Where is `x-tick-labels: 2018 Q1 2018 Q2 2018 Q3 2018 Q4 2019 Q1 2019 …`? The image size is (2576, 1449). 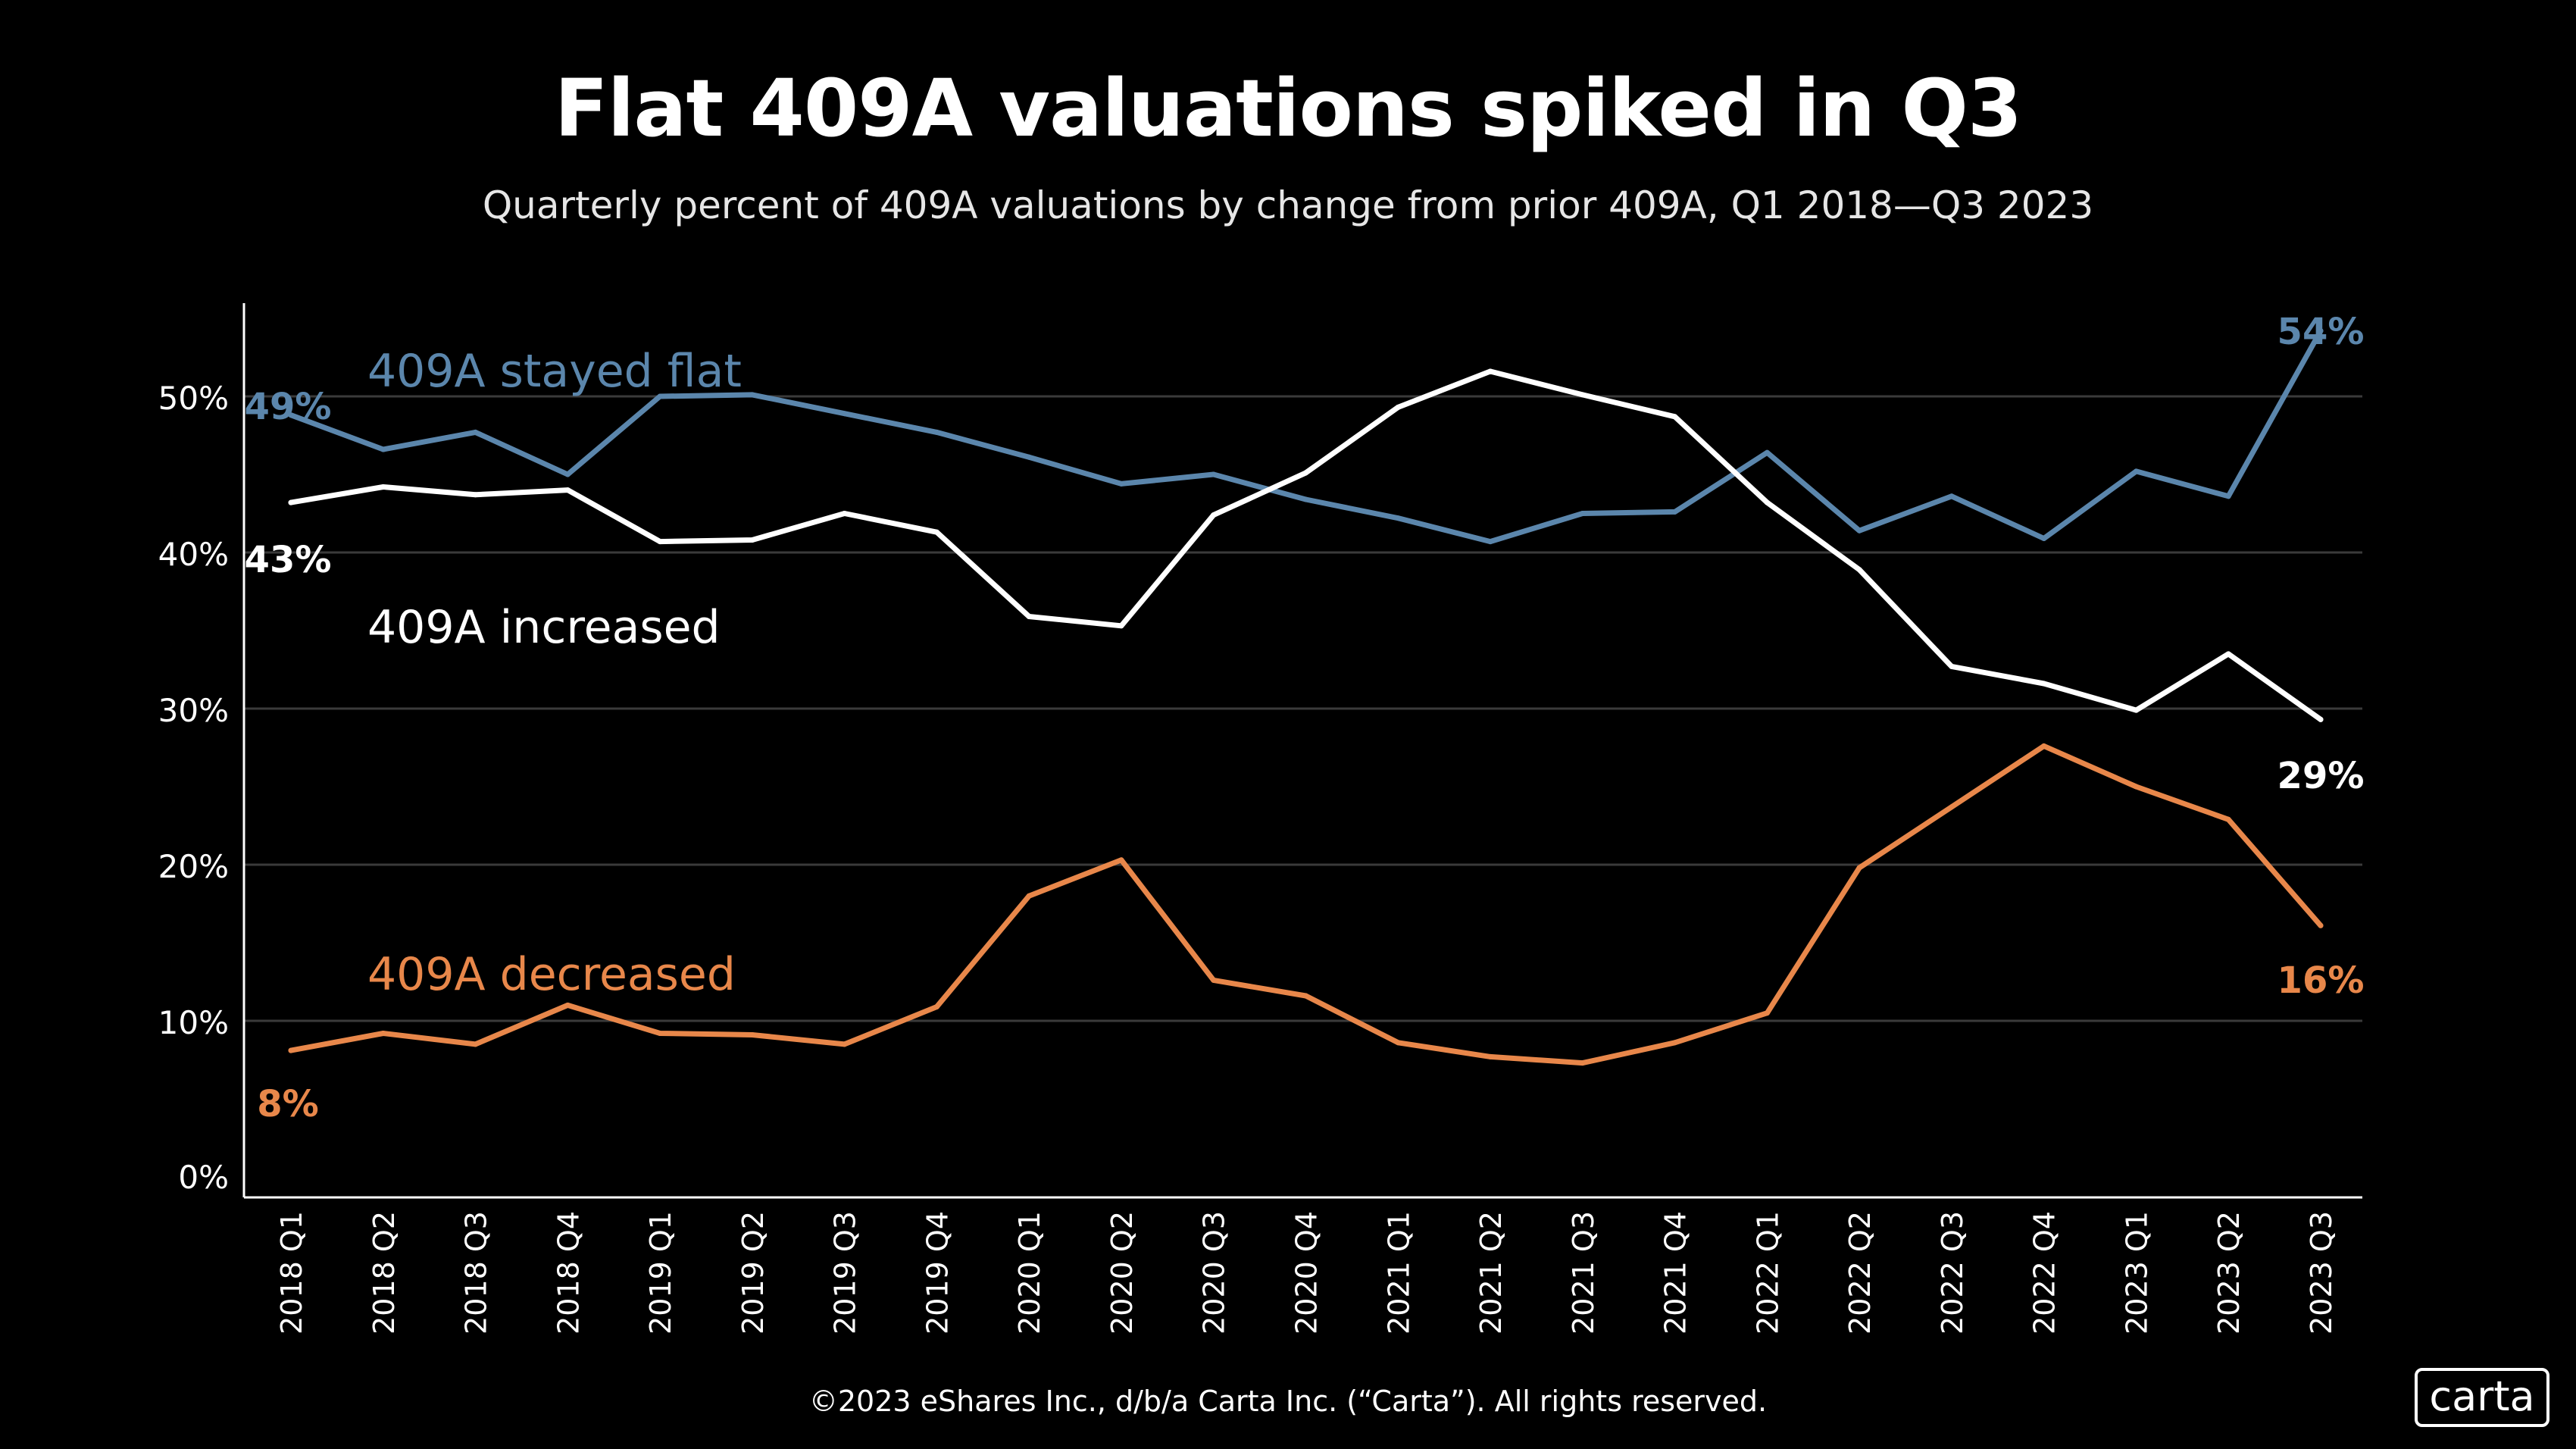
x-tick-labels: 2018 Q1 2018 Q2 2018 Q3 2018 Q4 2019 Q1 2019 … is located at coordinates (1306, 1273).